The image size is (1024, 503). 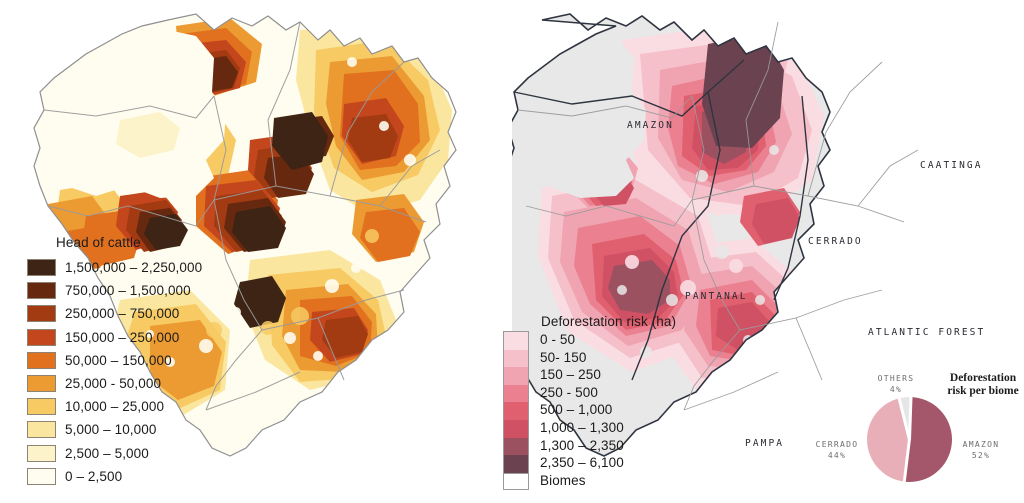 I want to click on risk-legend-label: 150 – 250, so click(x=570, y=375).